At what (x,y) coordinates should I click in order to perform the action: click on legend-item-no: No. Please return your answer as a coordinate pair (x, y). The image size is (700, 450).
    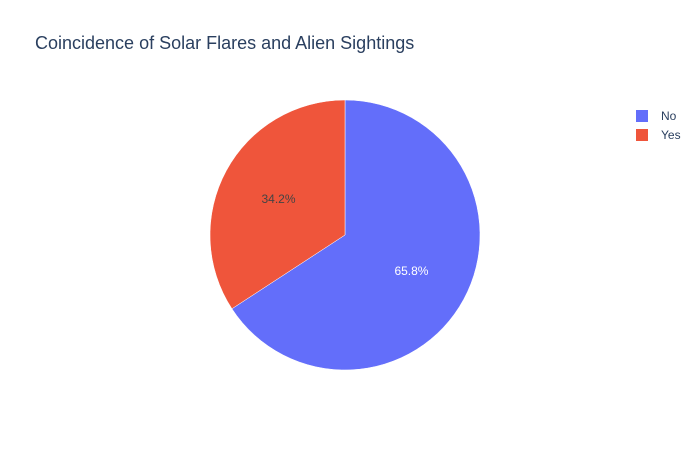
    Looking at the image, I should click on (658, 115).